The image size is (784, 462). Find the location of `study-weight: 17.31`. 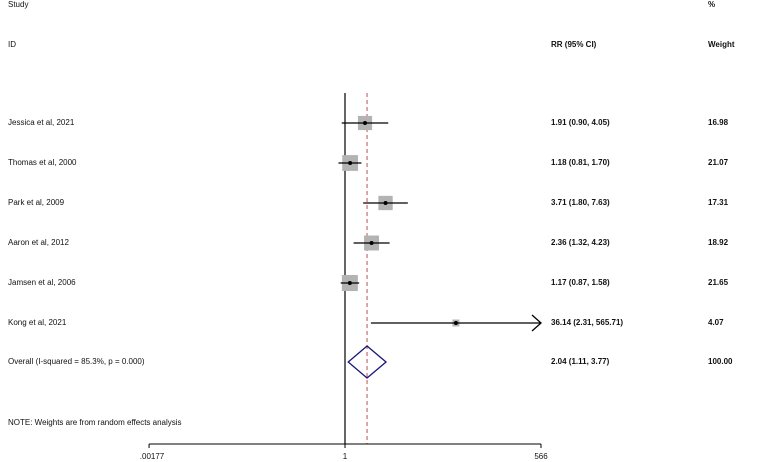

study-weight: 17.31 is located at coordinates (718, 202).